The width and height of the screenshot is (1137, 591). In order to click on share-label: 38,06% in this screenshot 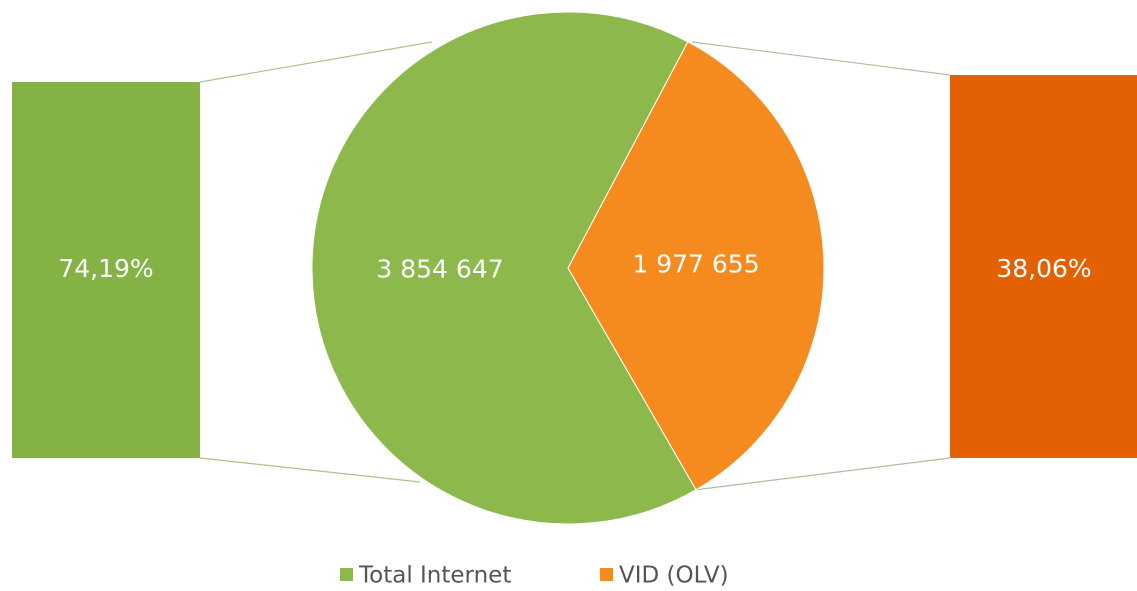, I will do `click(1043, 268)`.